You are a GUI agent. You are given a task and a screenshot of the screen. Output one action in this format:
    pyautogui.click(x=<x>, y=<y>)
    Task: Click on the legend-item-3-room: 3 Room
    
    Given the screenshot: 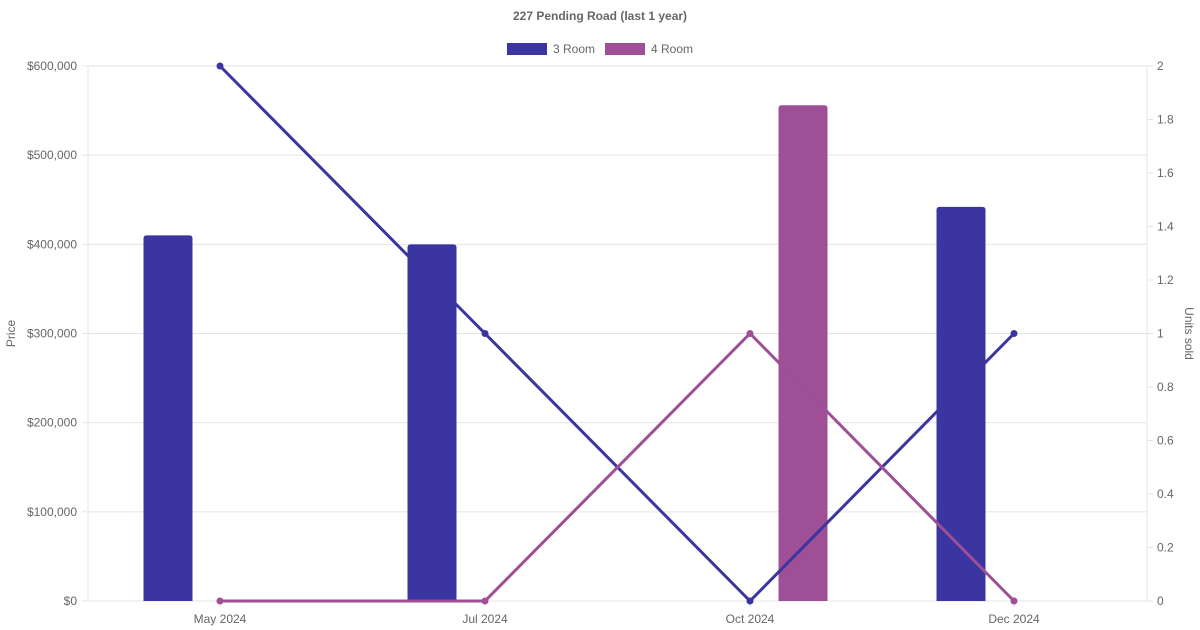 What is the action you would take?
    pyautogui.click(x=550, y=49)
    